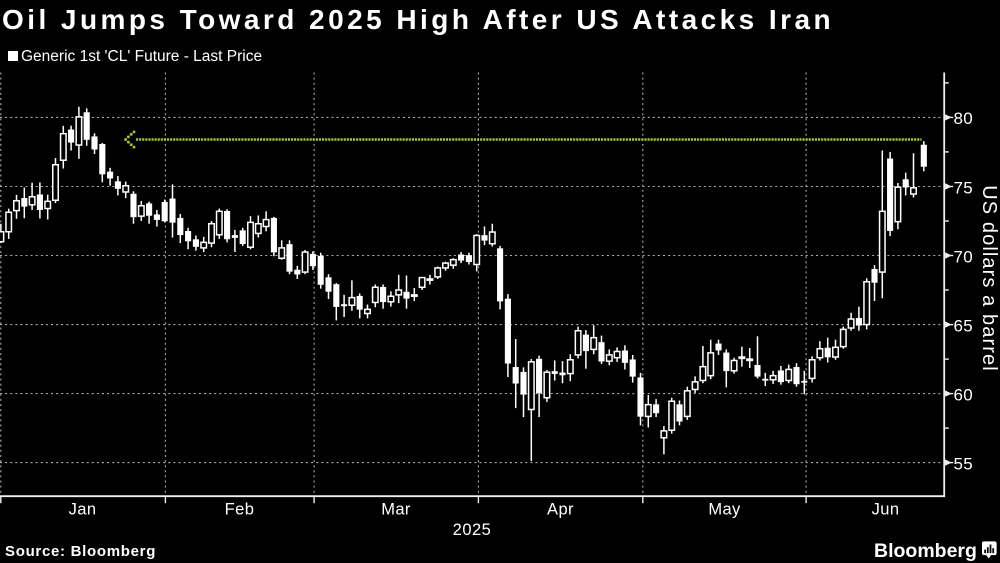  What do you see at coordinates (989, 278) in the screenshot?
I see `svg-text: US dollars a barrel` at bounding box center [989, 278].